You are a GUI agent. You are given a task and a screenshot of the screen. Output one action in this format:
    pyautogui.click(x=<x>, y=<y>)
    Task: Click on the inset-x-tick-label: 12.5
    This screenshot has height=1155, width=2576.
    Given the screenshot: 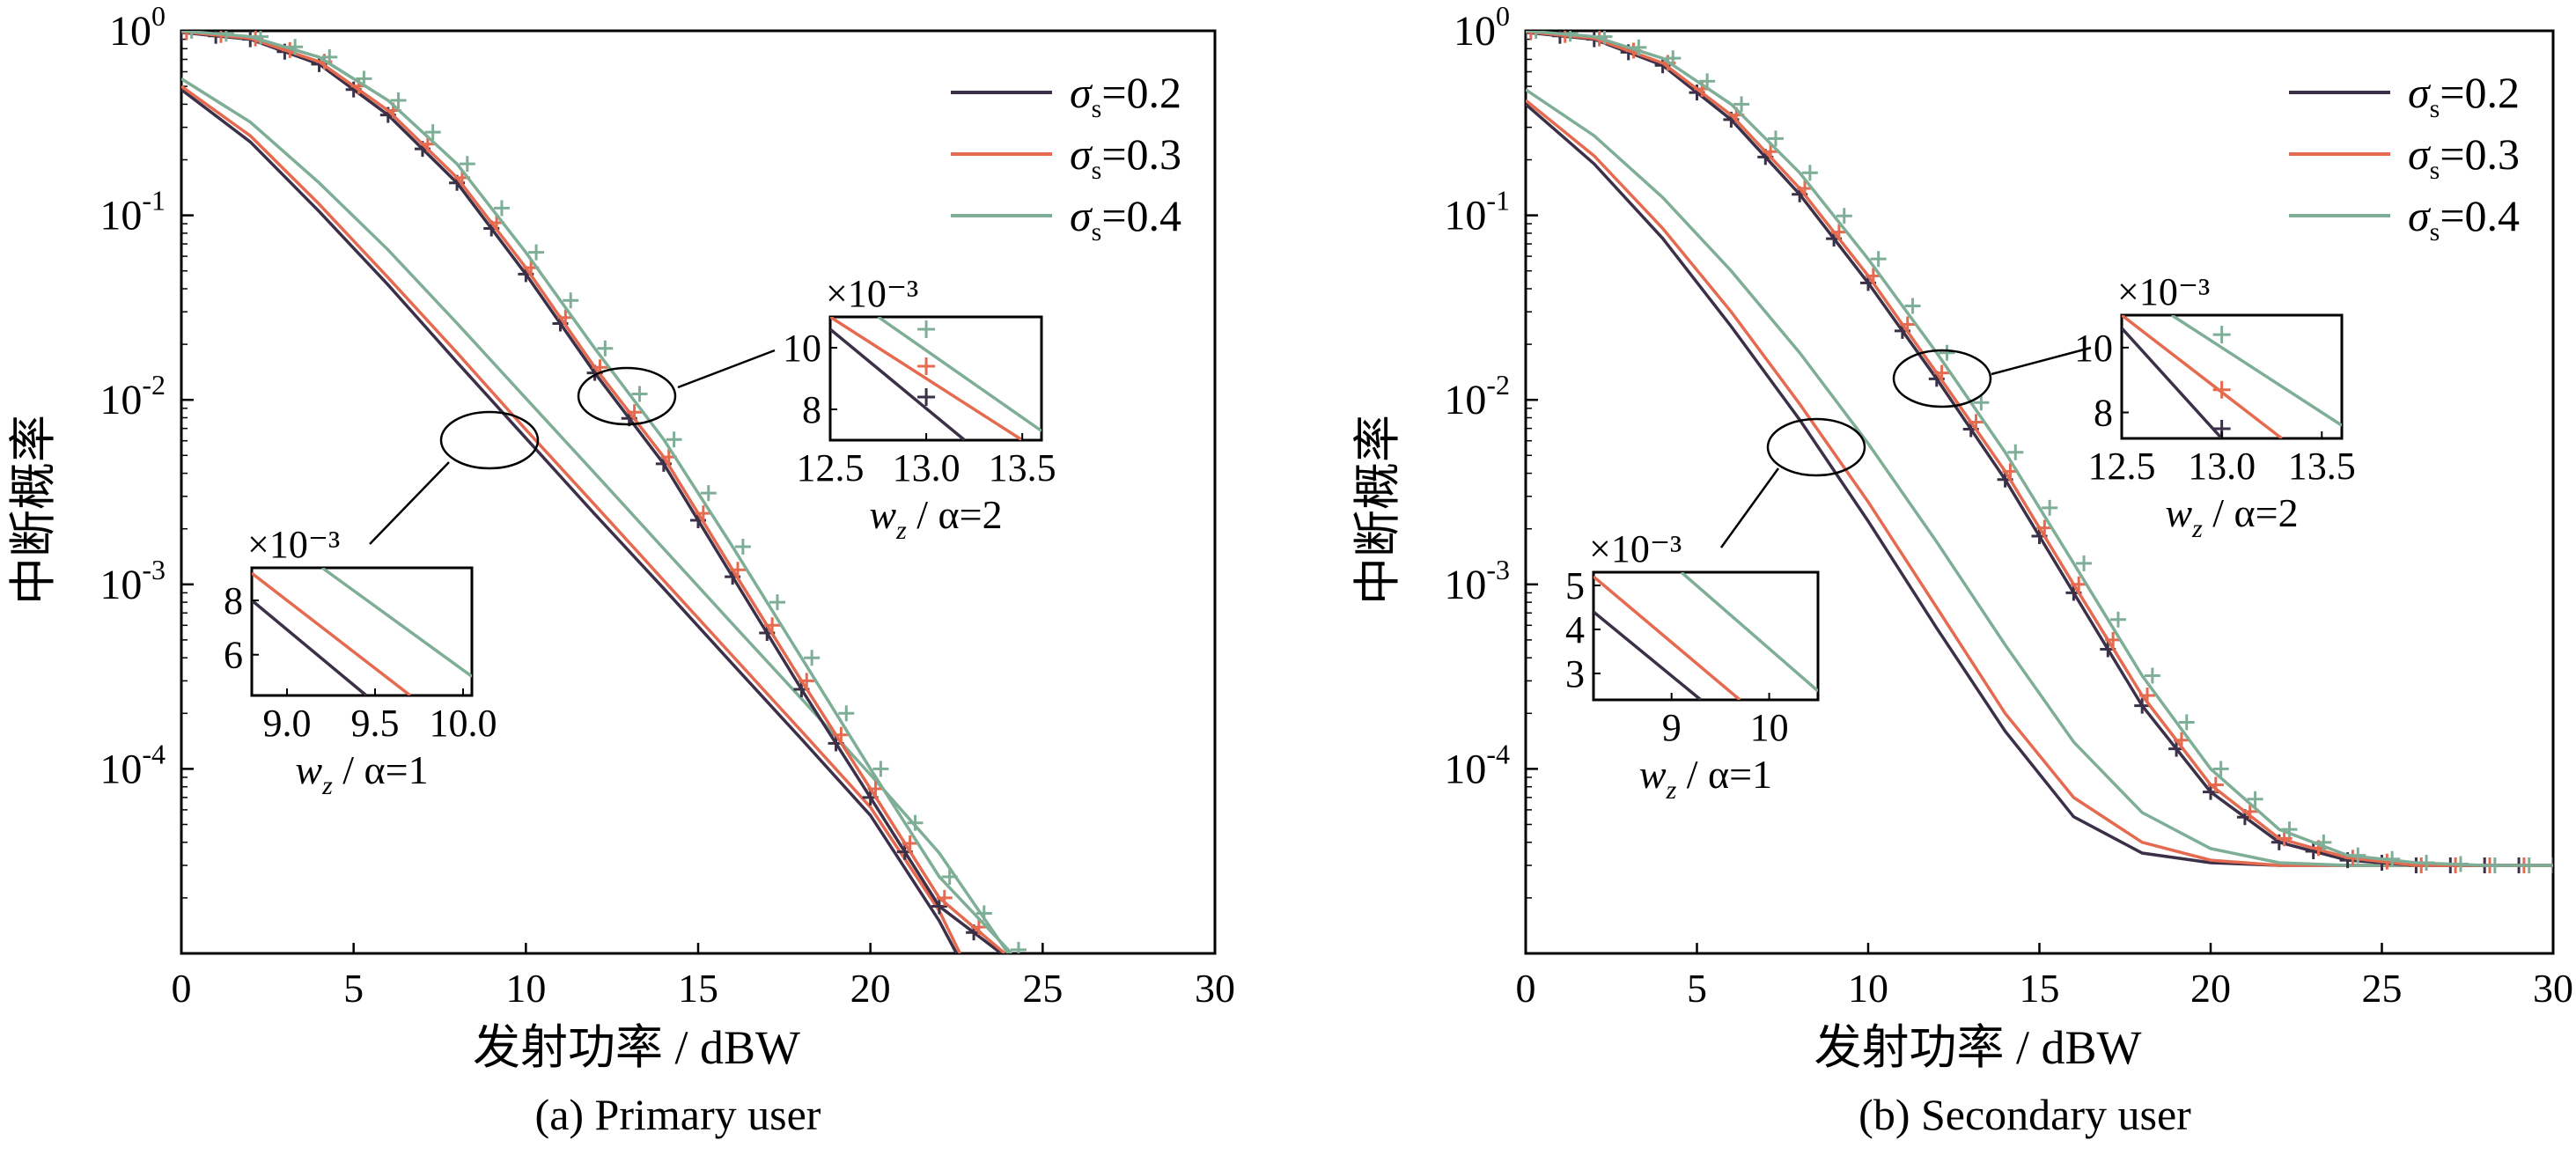 What is the action you would take?
    pyautogui.click(x=831, y=467)
    